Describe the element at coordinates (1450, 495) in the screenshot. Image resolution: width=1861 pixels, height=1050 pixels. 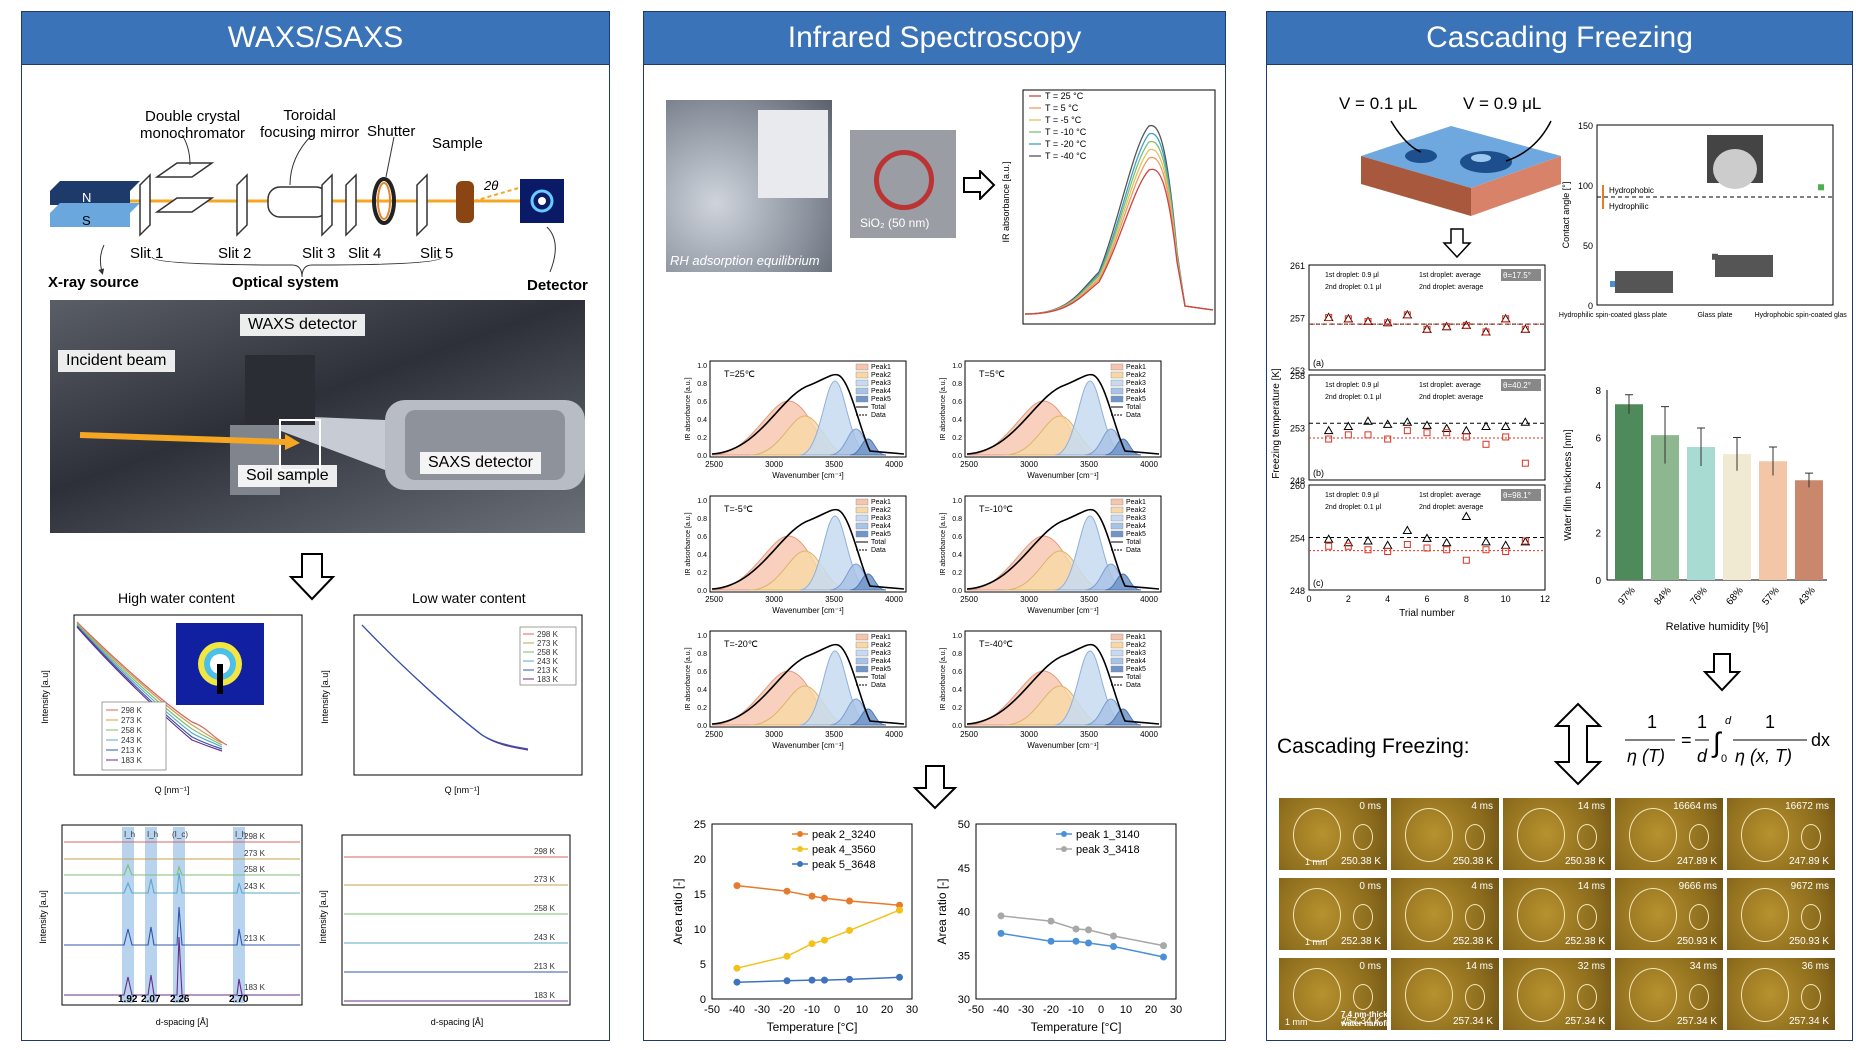
I see `freeze-leg-2: 1st droplet: average` at that location.